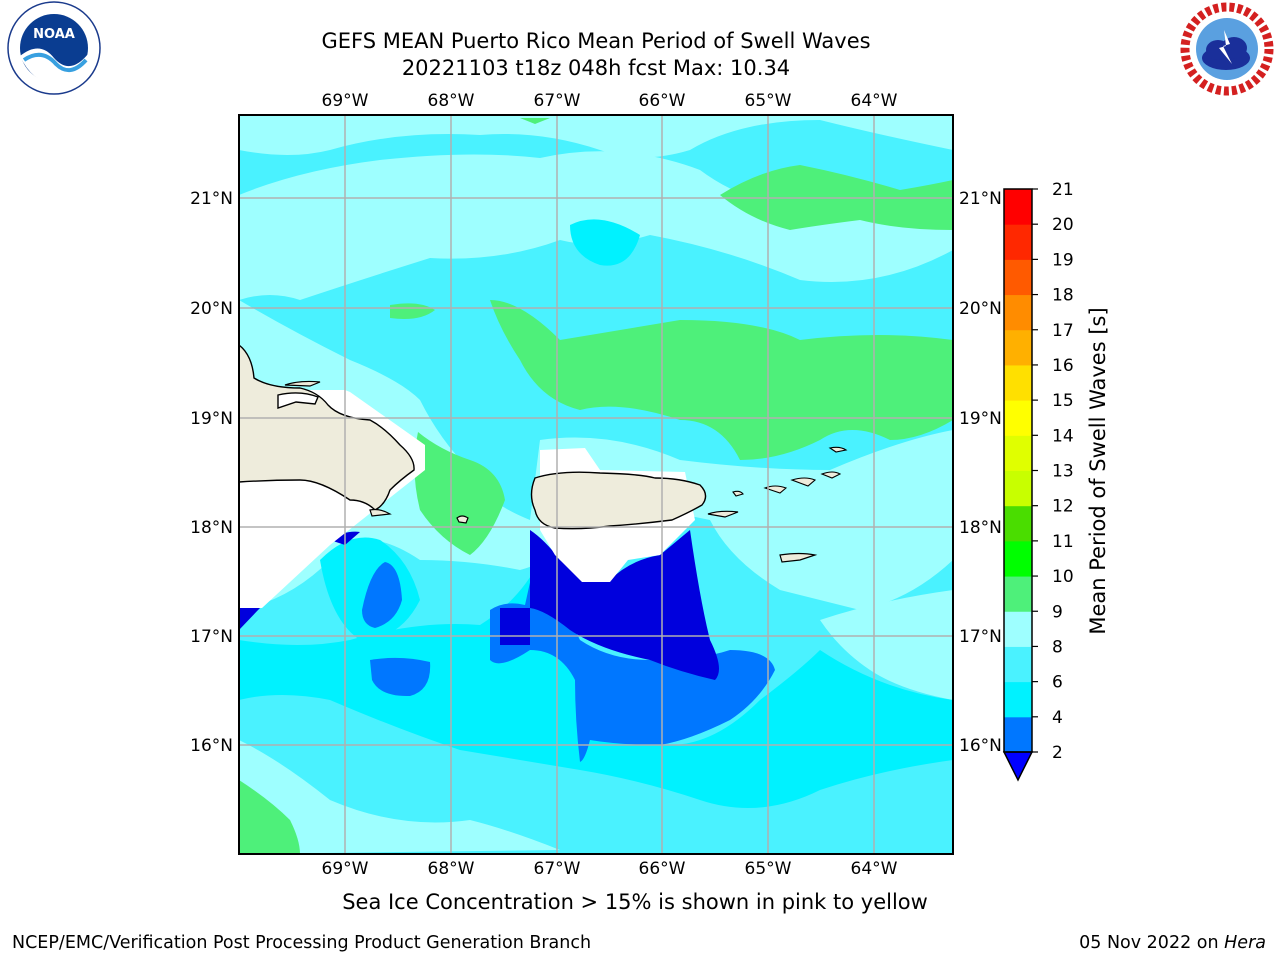  What do you see at coordinates (515, 626) in the screenshot?
I see `field-2-4-west` at bounding box center [515, 626].